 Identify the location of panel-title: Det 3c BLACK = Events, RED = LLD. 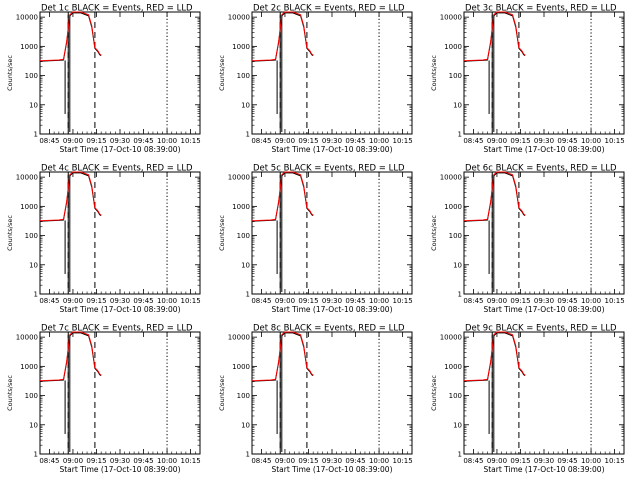
(541, 9).